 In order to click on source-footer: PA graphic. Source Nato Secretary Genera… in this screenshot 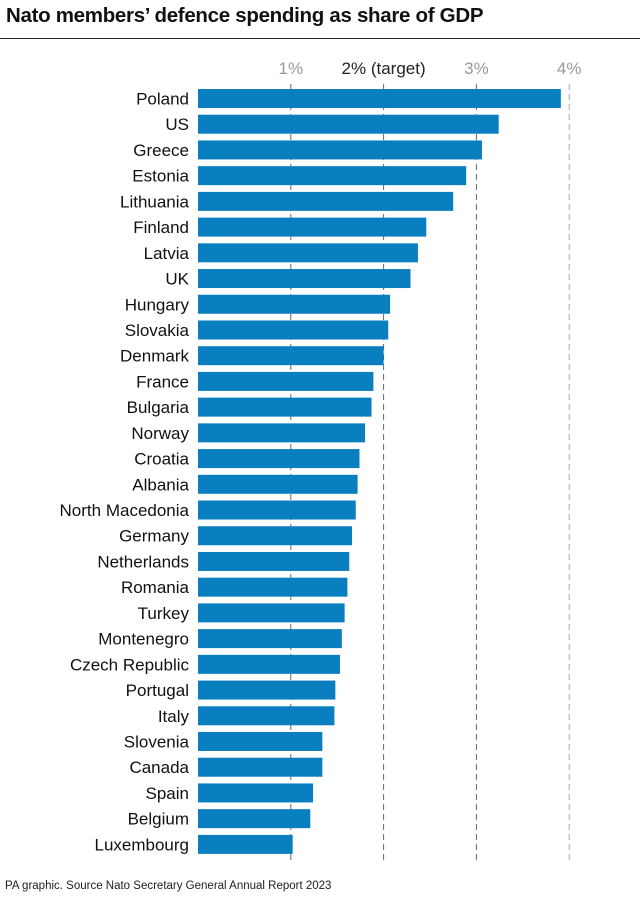, I will do `click(168, 886)`.